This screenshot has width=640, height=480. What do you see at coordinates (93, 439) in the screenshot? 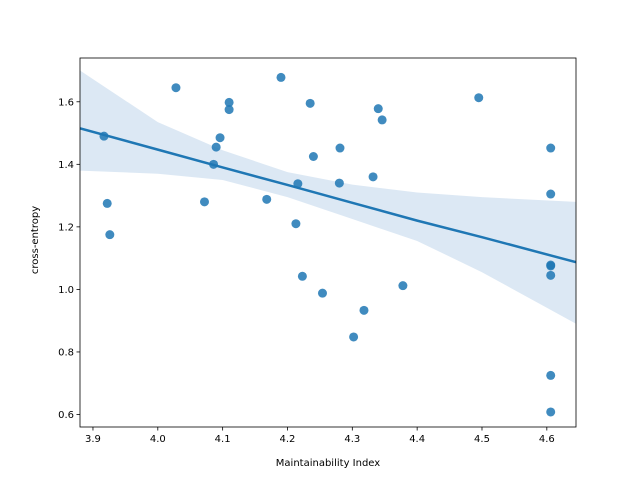
I see `x-tick-label: 3.9` at bounding box center [93, 439].